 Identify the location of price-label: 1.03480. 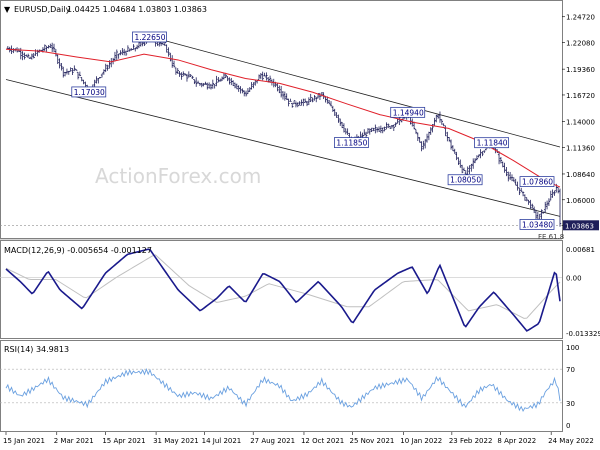
(537, 224).